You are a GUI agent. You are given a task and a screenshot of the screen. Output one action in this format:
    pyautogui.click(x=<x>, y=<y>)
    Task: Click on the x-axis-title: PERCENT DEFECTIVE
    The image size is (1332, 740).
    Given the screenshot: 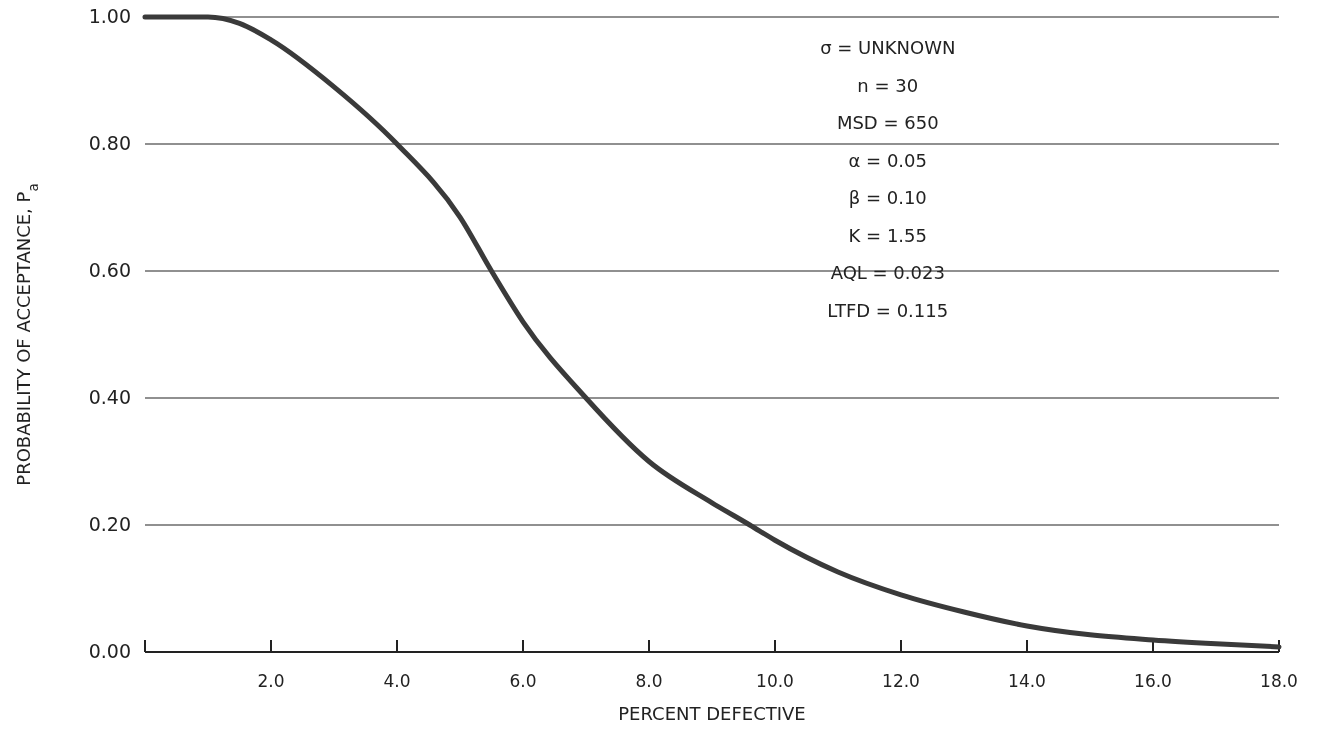 What is the action you would take?
    pyautogui.click(x=712, y=713)
    